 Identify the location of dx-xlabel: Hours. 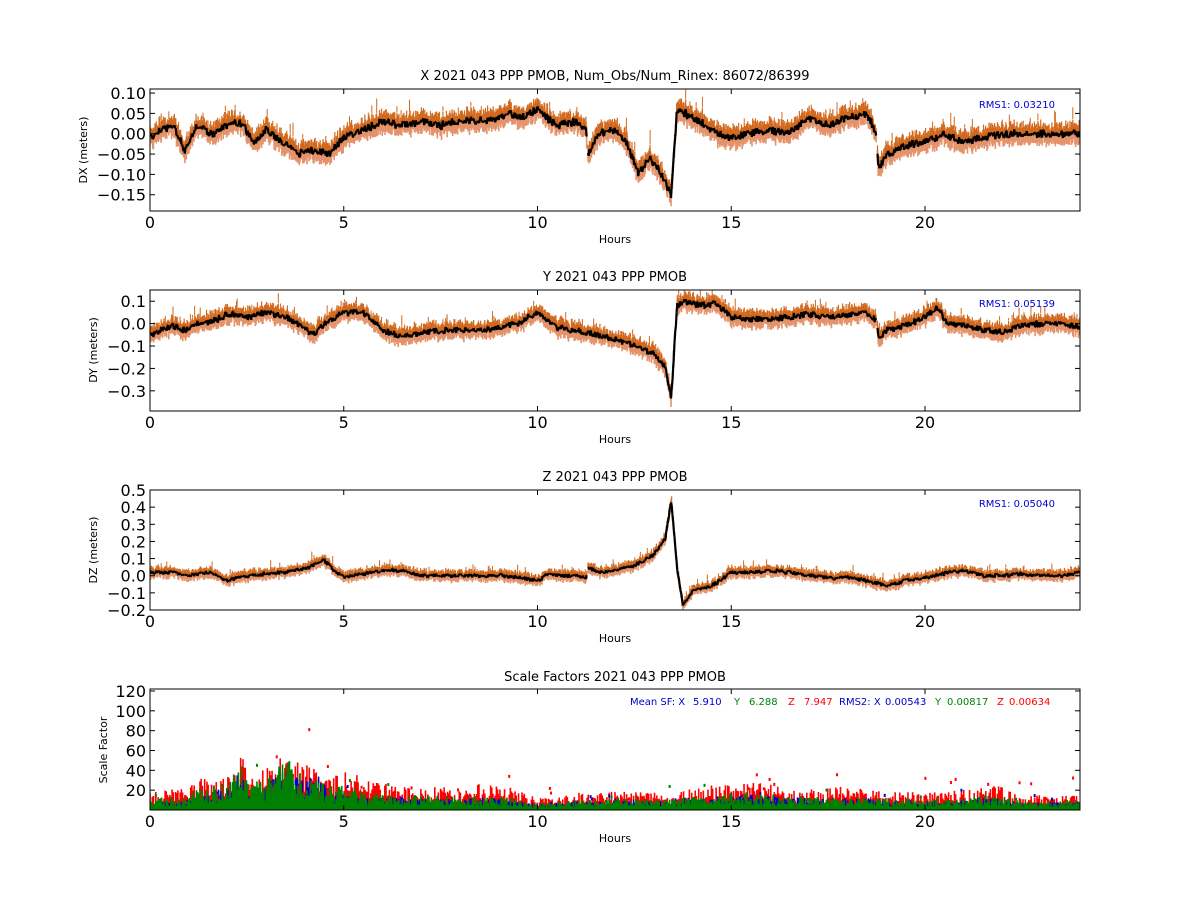
(615, 239).